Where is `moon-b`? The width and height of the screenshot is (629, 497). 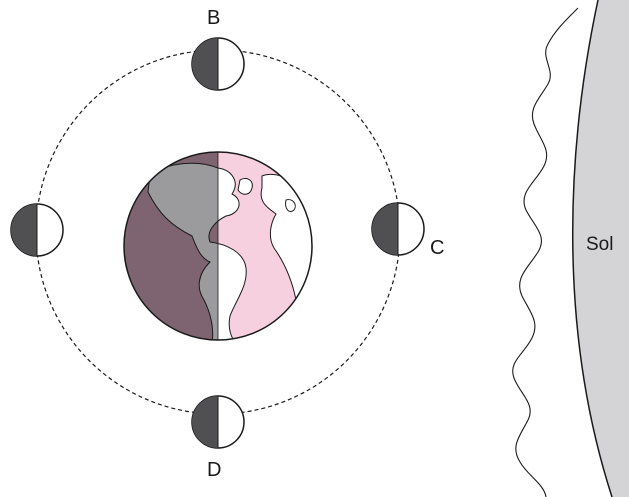 moon-b is located at coordinates (218, 64).